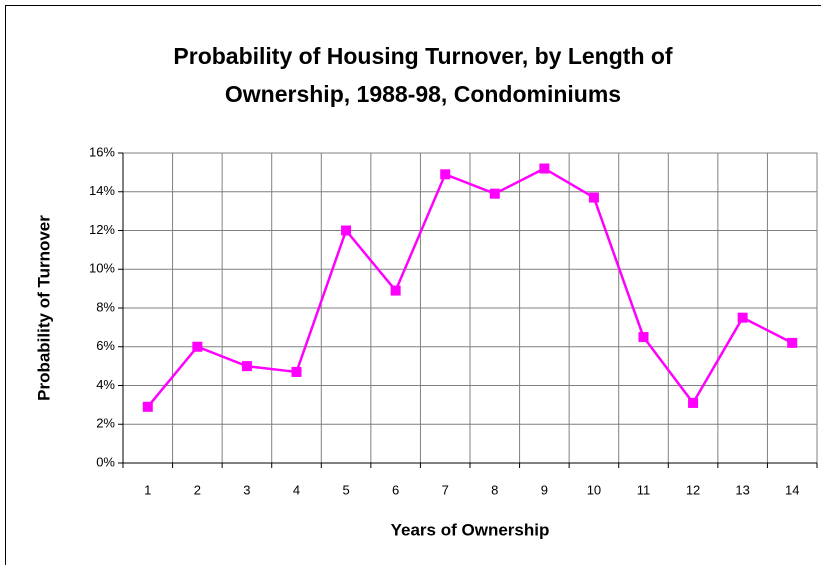  Describe the element at coordinates (246, 489) in the screenshot. I see `x-tick-label: 3` at that location.